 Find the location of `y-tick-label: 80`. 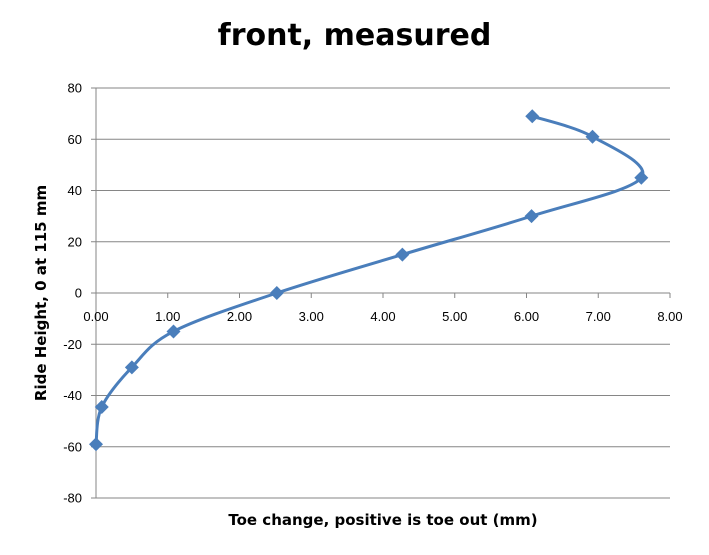

y-tick-label: 80 is located at coordinates (75, 88).